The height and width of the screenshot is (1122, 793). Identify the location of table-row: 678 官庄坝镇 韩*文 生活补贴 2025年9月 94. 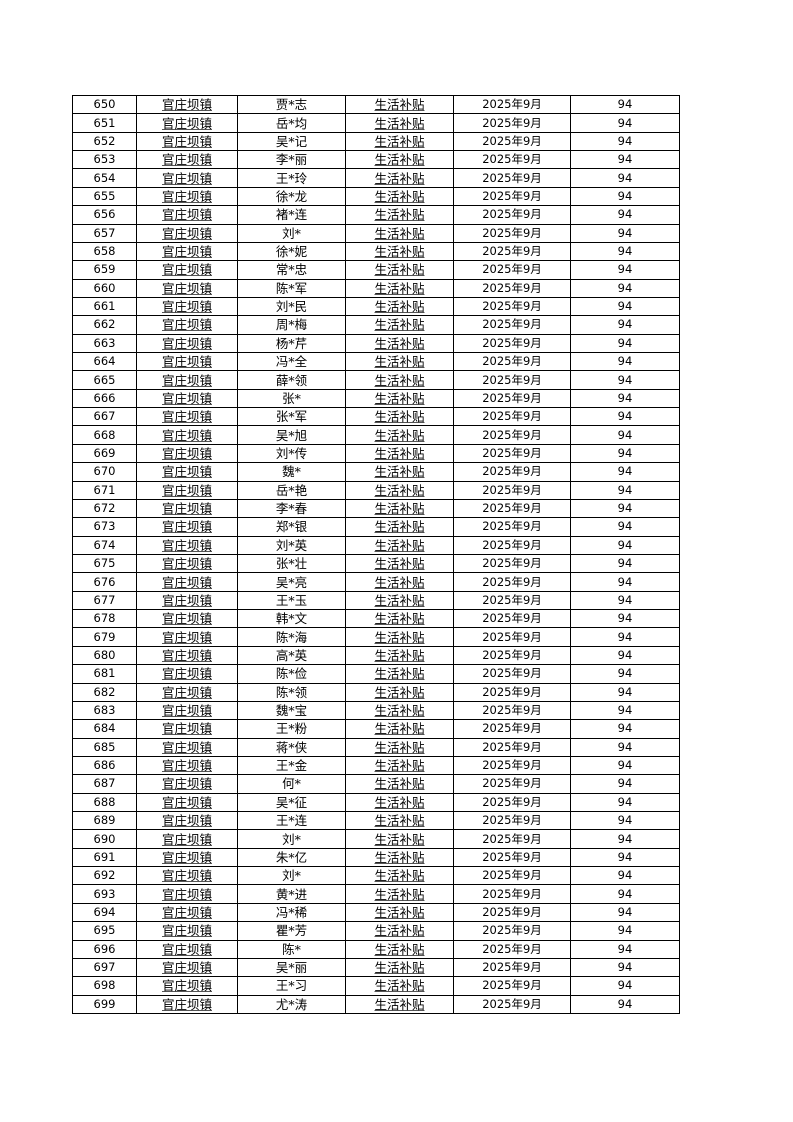
(376, 619).